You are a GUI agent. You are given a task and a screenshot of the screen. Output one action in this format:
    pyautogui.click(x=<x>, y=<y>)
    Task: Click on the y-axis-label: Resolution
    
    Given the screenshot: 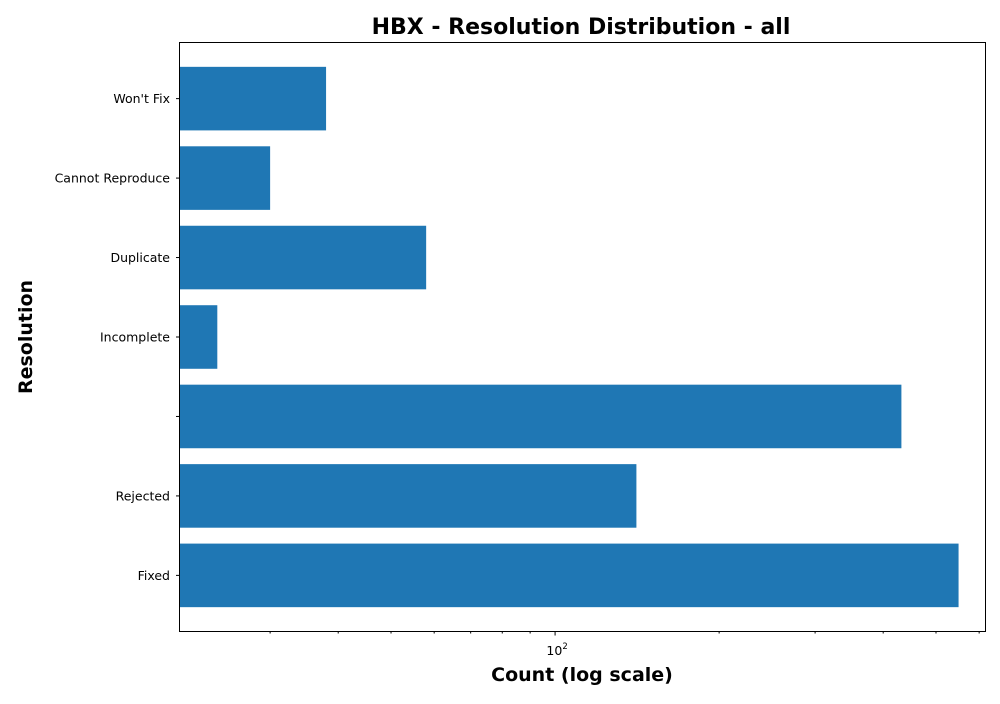 What is the action you would take?
    pyautogui.click(x=26, y=337)
    